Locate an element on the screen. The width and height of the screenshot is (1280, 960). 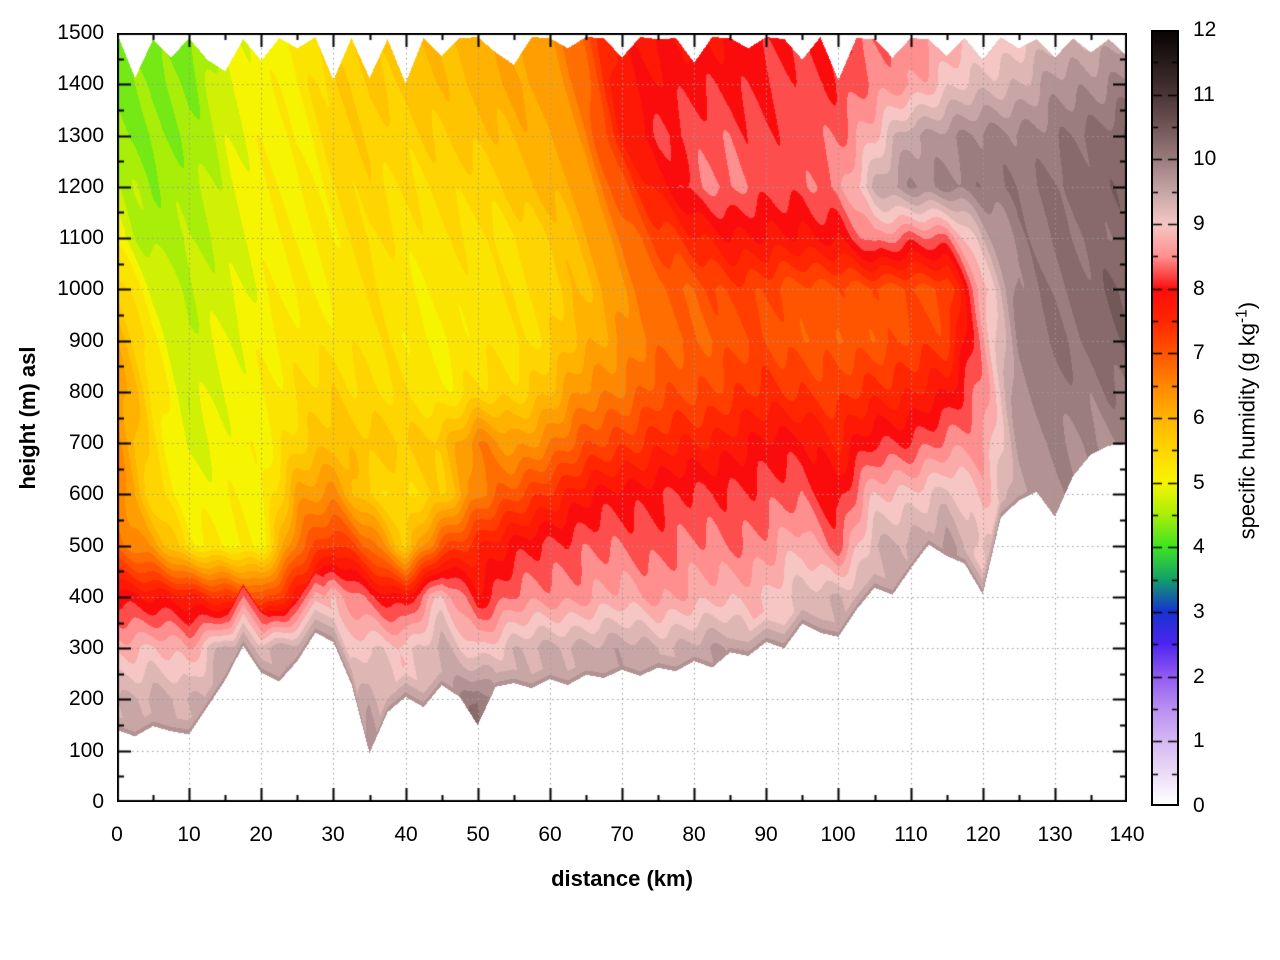
y-tick-label: 300 is located at coordinates (86, 647).